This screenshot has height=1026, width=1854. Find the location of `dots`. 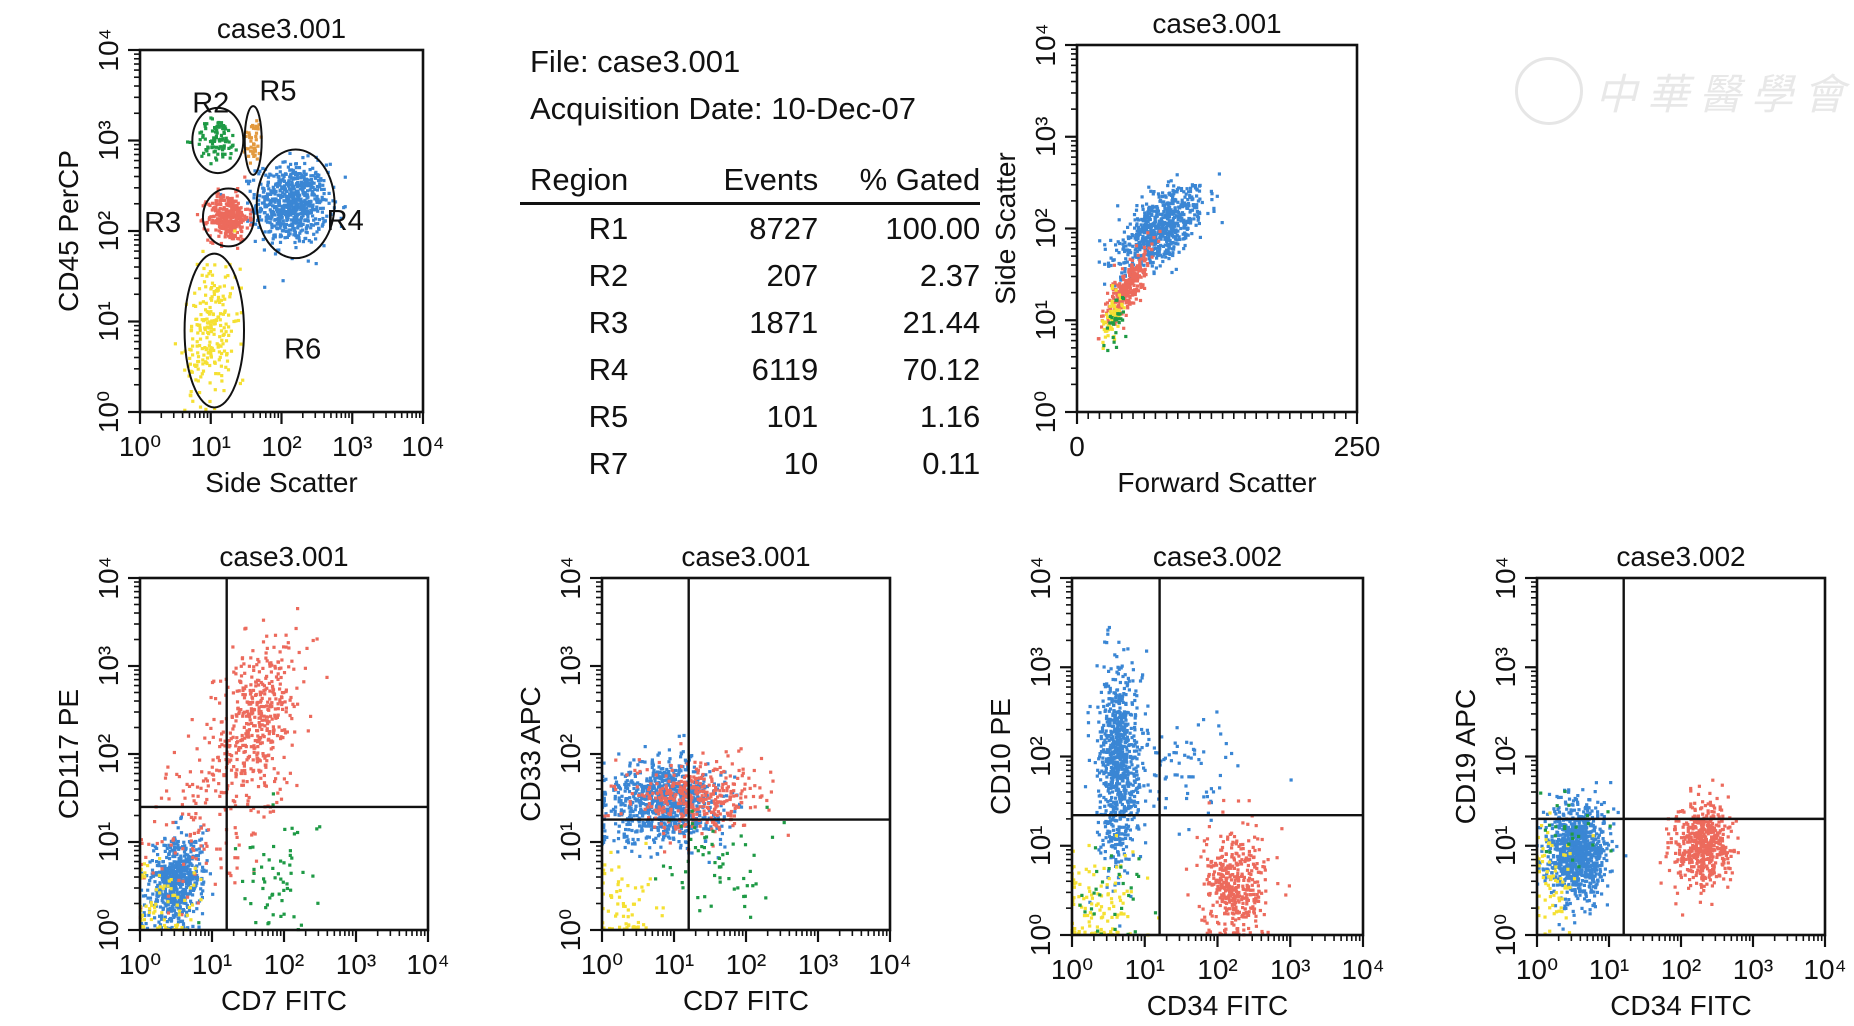

dots is located at coordinates (233, 769).